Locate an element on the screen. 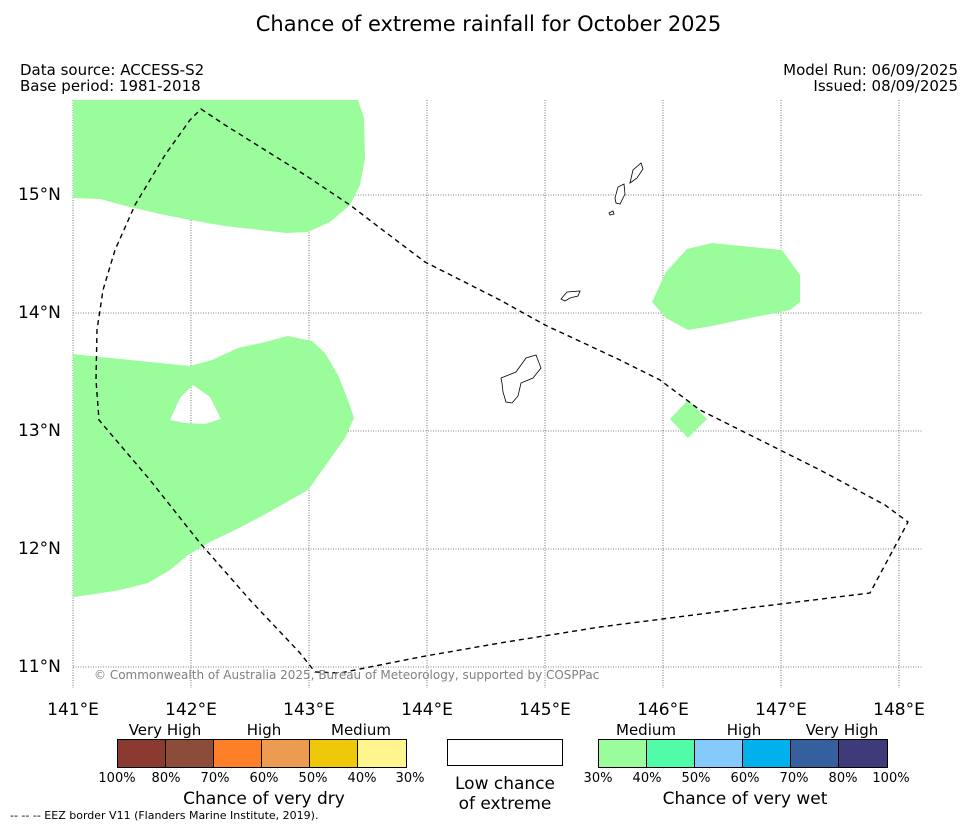 Image resolution: width=977 pixels, height=827 pixels. islands is located at coordinates (572, 283).